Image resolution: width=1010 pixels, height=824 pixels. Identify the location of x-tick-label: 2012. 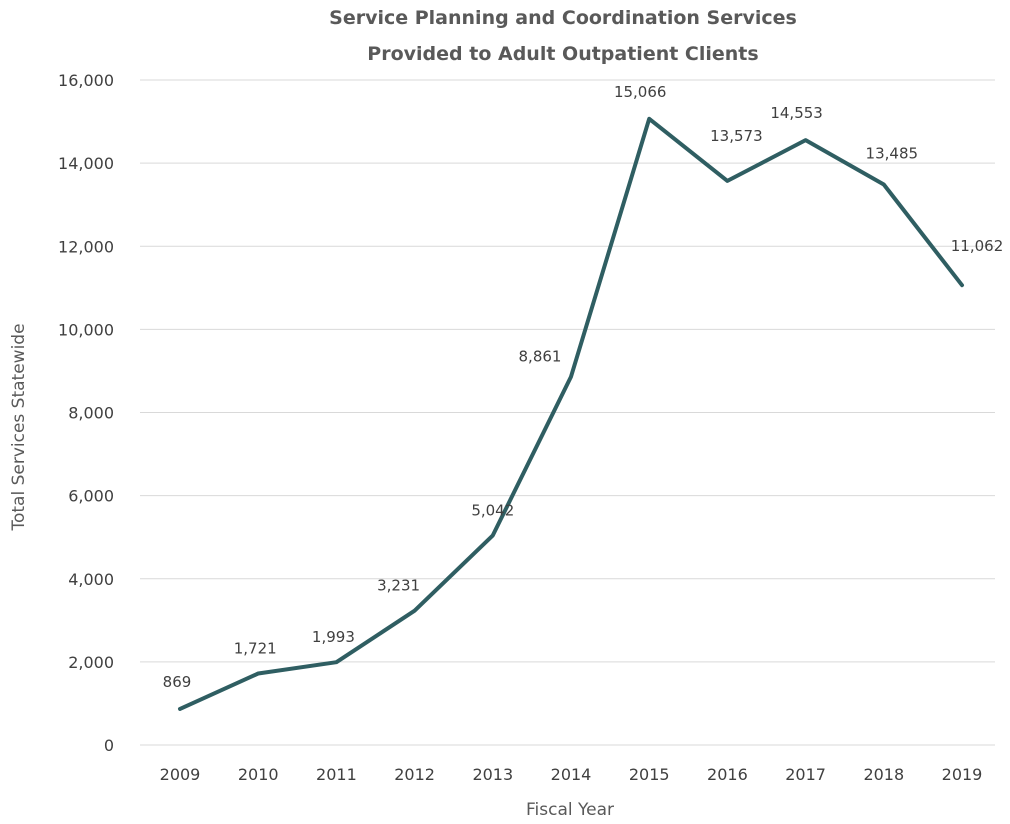
(414, 774).